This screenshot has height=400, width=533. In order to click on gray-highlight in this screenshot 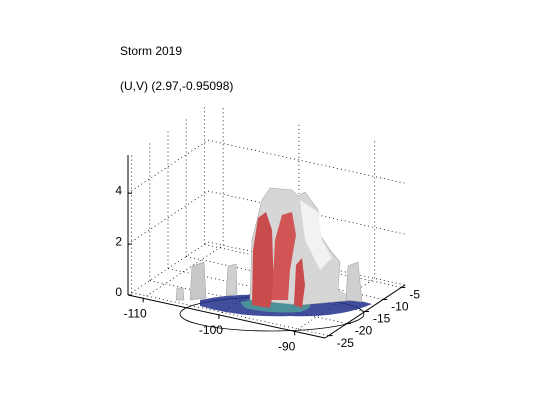, I will do `click(316, 235)`.